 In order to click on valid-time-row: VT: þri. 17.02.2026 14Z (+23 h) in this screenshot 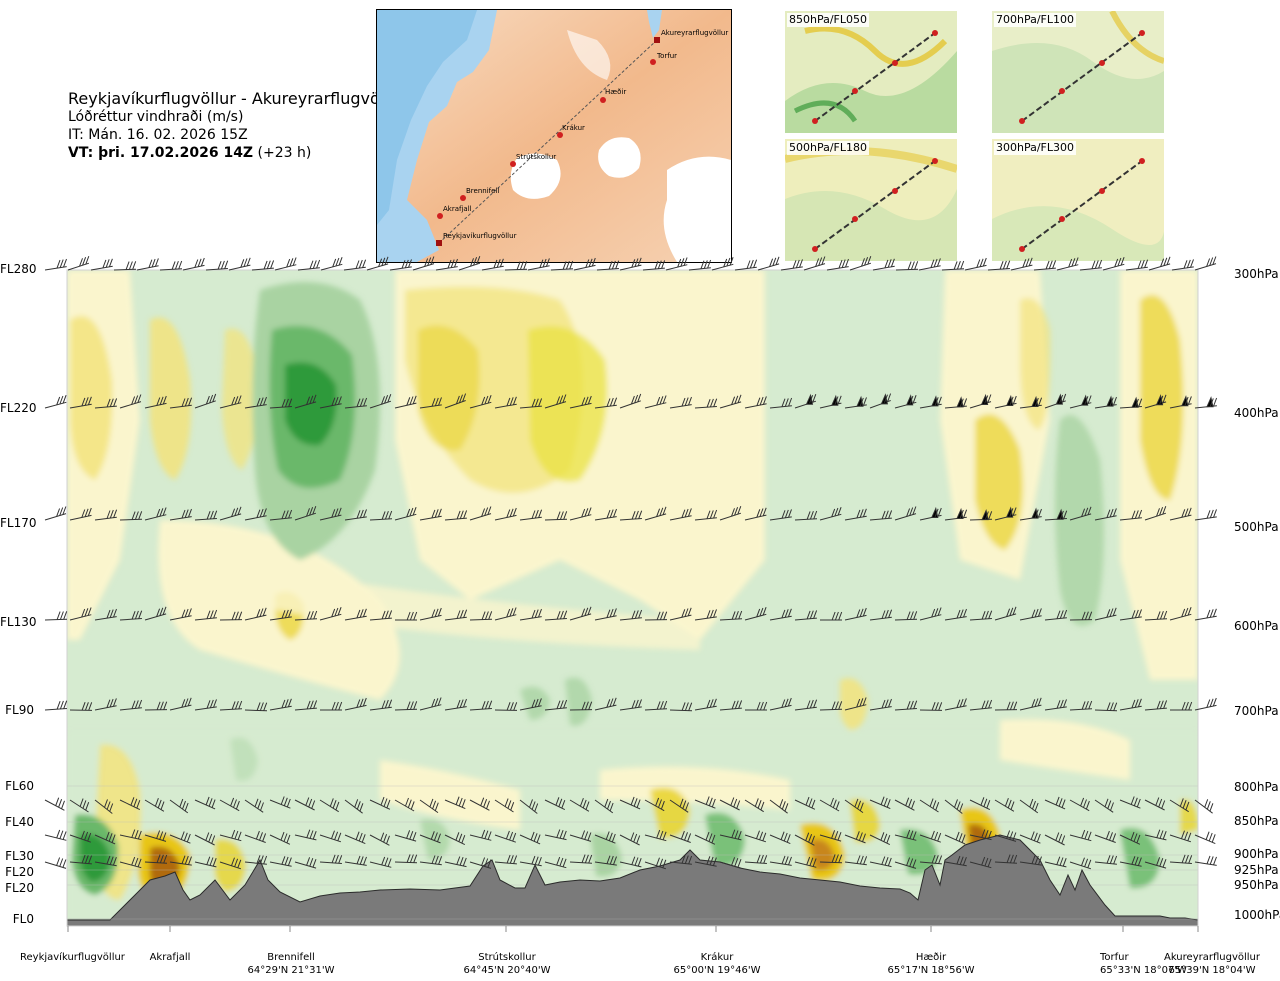, I will do `click(236, 153)`.